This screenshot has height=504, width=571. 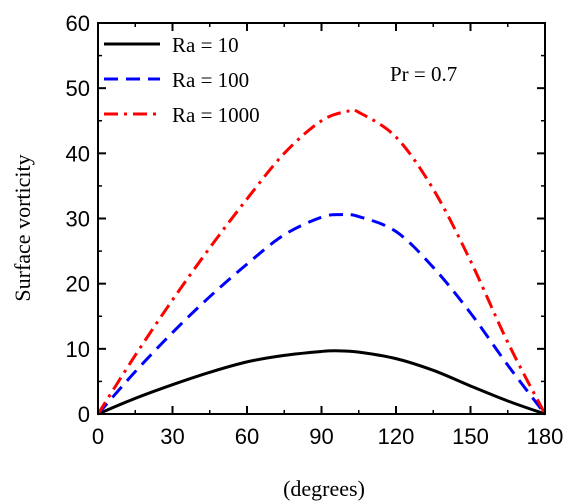 I want to click on y-tick-label: 40, so click(x=78, y=153).